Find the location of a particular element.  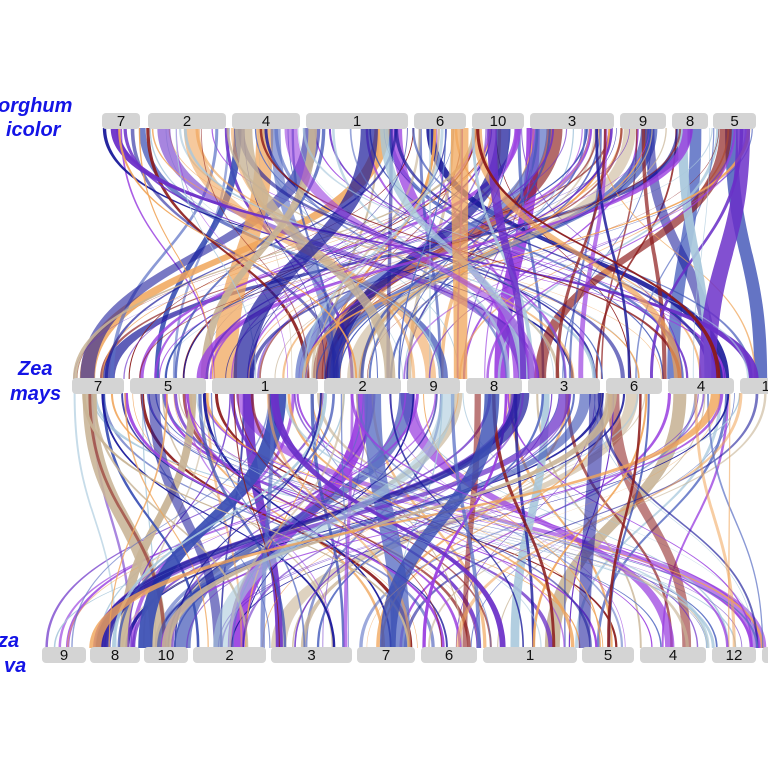

chromosome-1-5: 5 is located at coordinates (168, 386).